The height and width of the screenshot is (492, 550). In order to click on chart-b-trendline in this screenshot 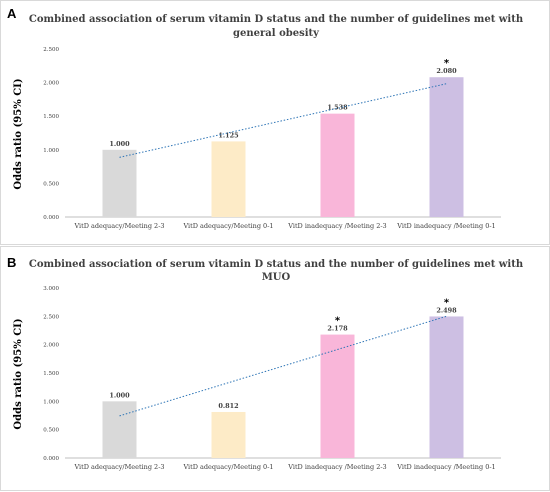, I will do `click(283, 366)`.